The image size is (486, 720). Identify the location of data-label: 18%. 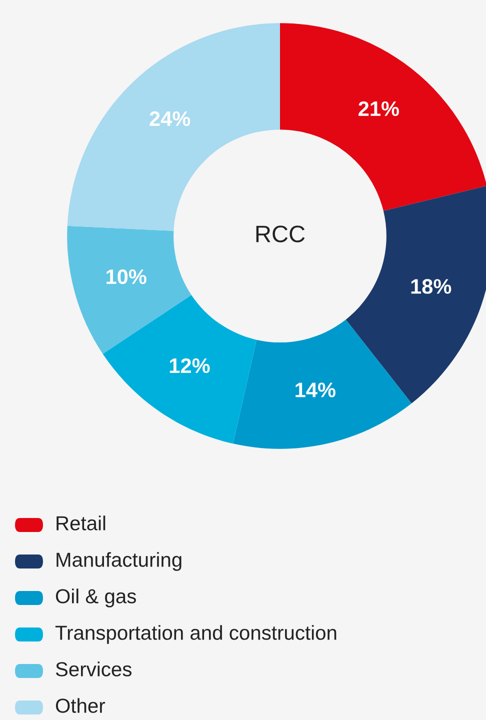
(431, 286).